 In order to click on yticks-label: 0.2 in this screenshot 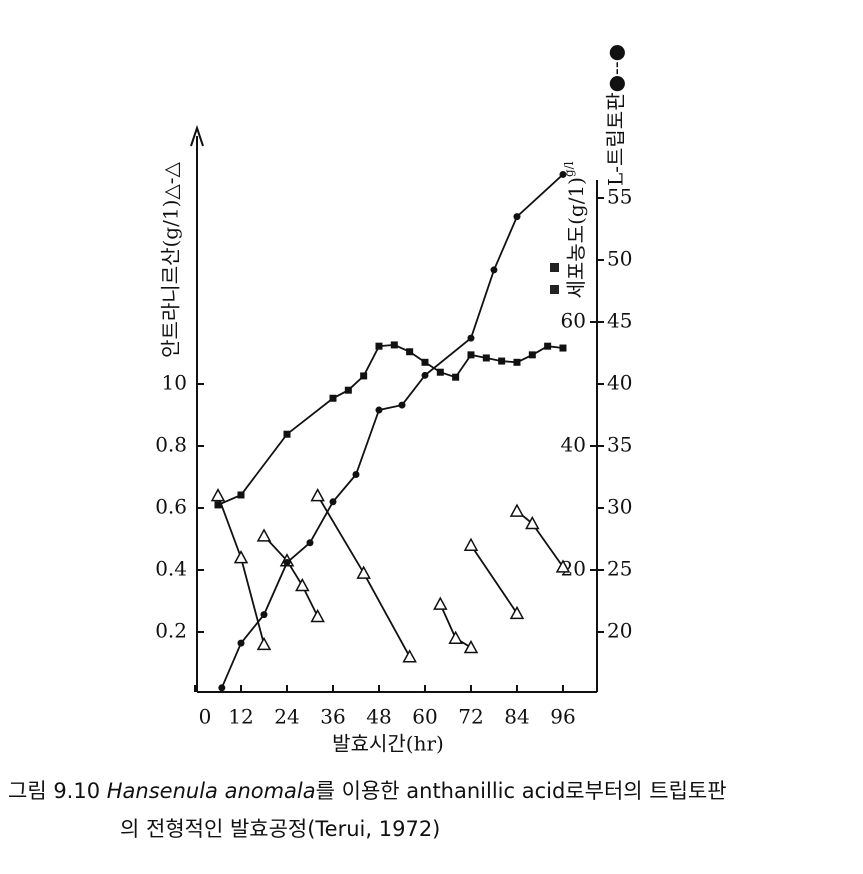, I will do `click(171, 631)`.